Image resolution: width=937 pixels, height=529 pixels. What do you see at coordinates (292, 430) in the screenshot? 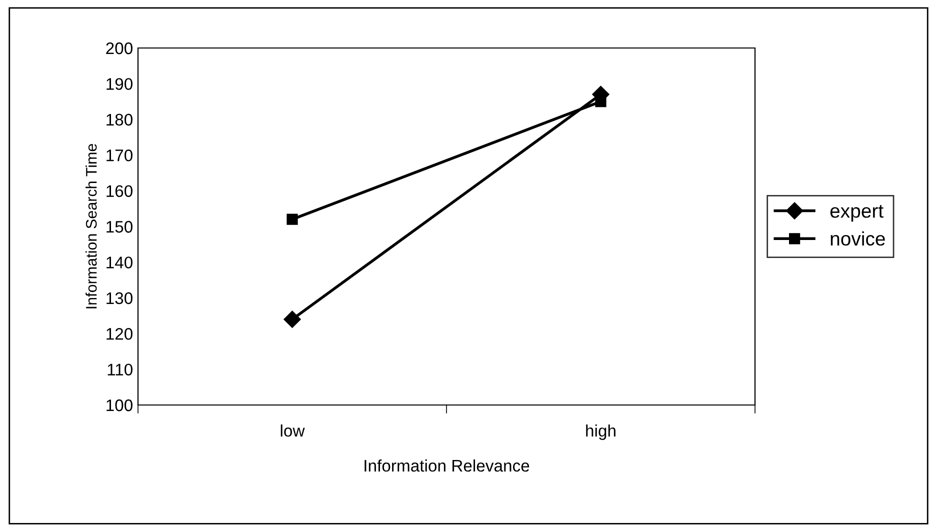
I see `x-tick-label: low` at bounding box center [292, 430].